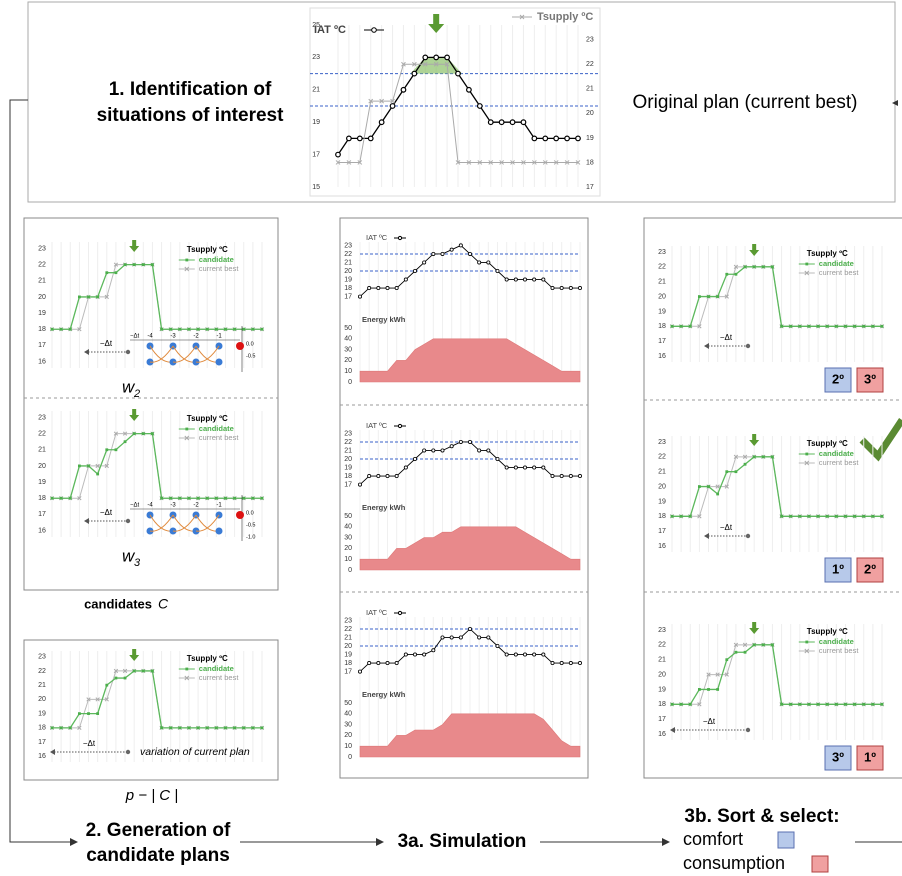  I want to click on consumption-rank, so click(870, 380).